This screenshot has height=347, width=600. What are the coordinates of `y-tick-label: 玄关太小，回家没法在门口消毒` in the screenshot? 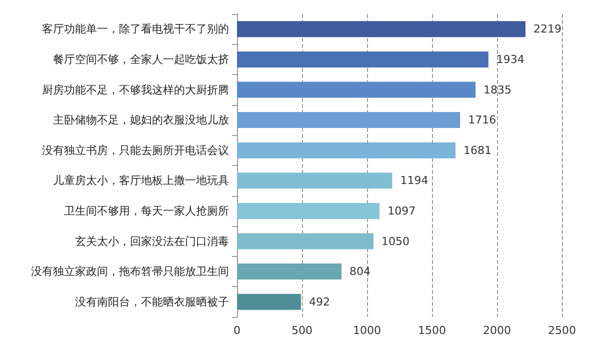 It's located at (152, 241).